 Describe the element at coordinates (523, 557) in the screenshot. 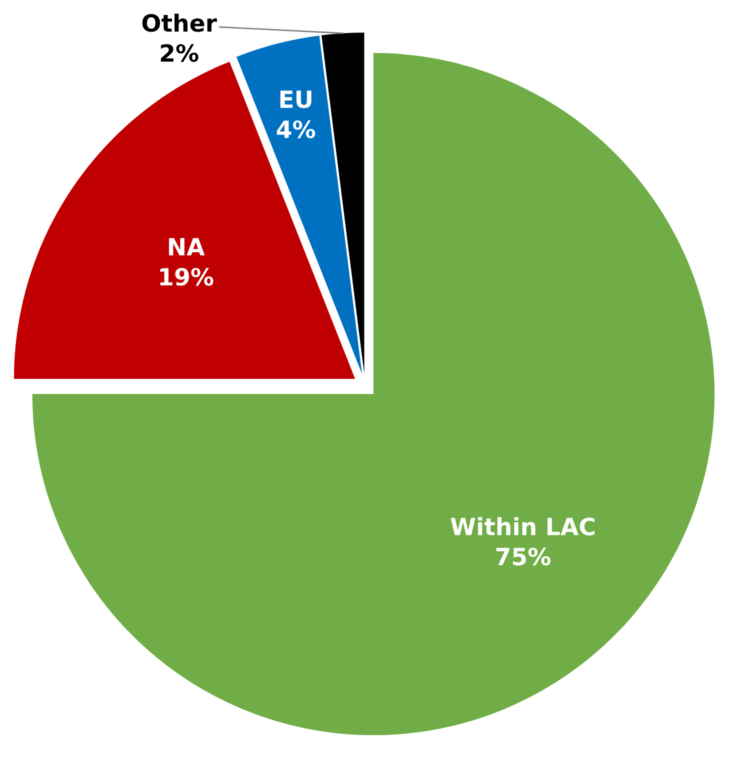

I see `data-label: 75%` at that location.